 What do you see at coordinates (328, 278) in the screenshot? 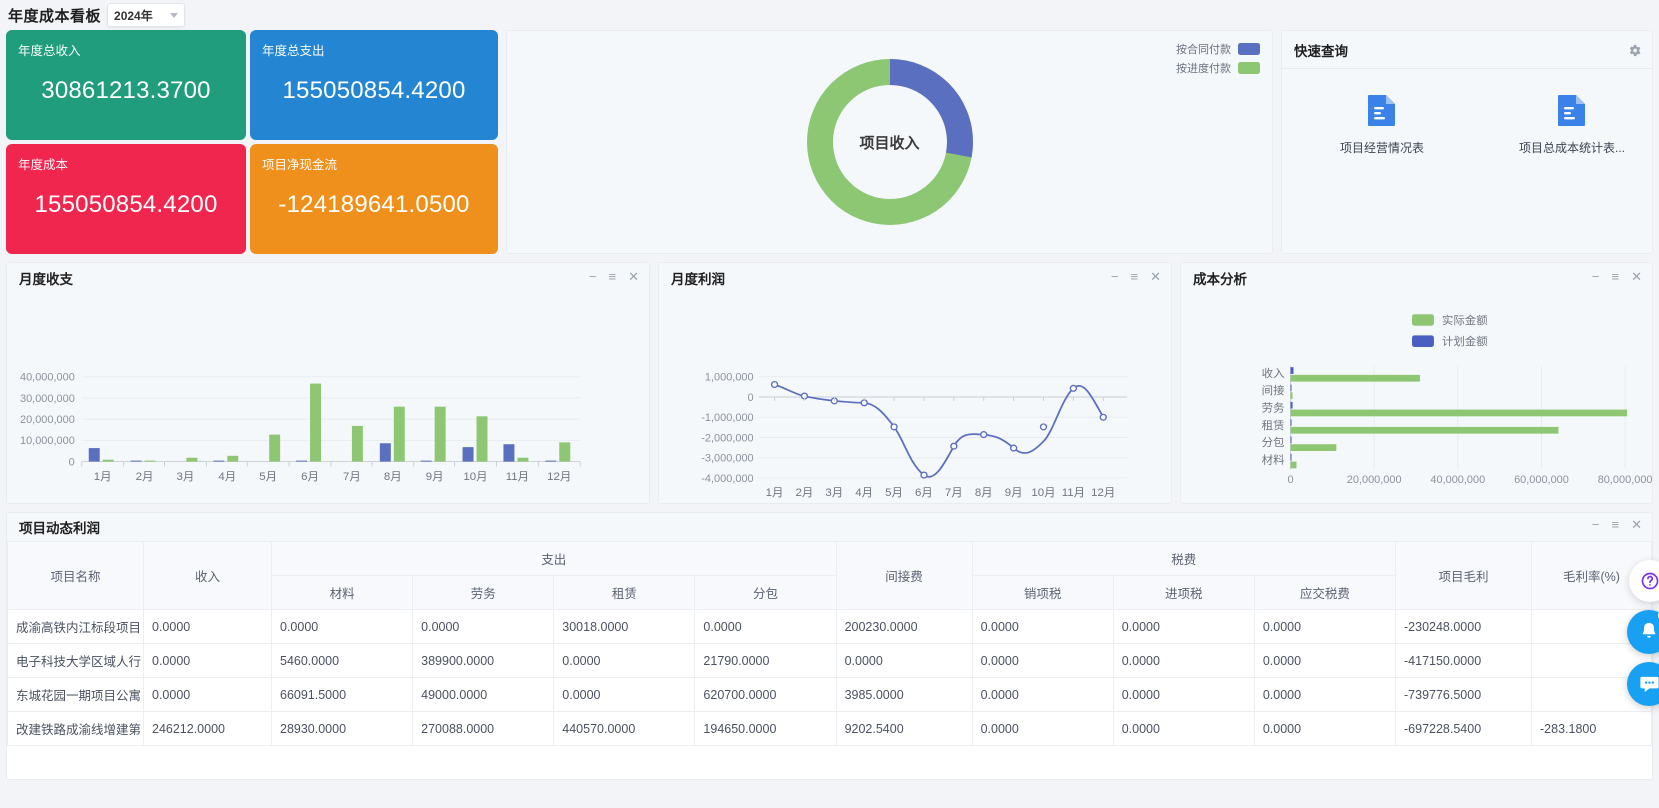
I see `monthly-io-header: 月度收支` at bounding box center [328, 278].